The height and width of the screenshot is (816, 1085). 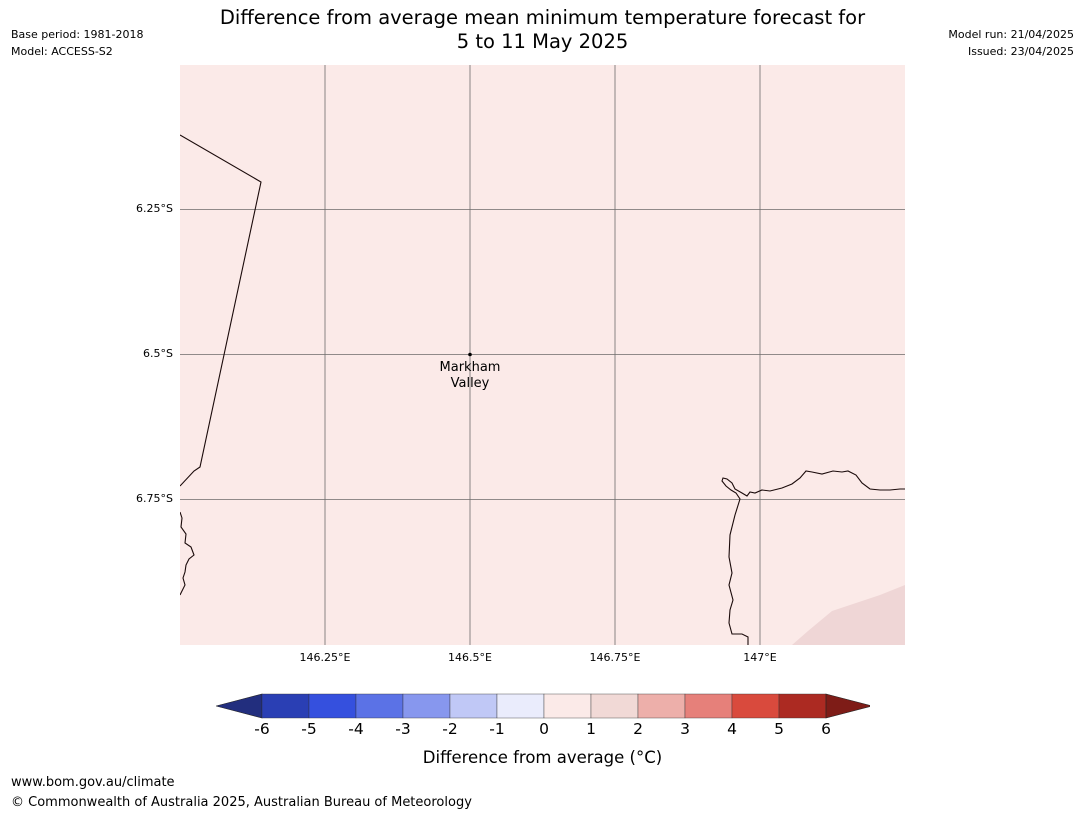 What do you see at coordinates (813, 557) in the screenshot?
I see `coastline-southeast` at bounding box center [813, 557].